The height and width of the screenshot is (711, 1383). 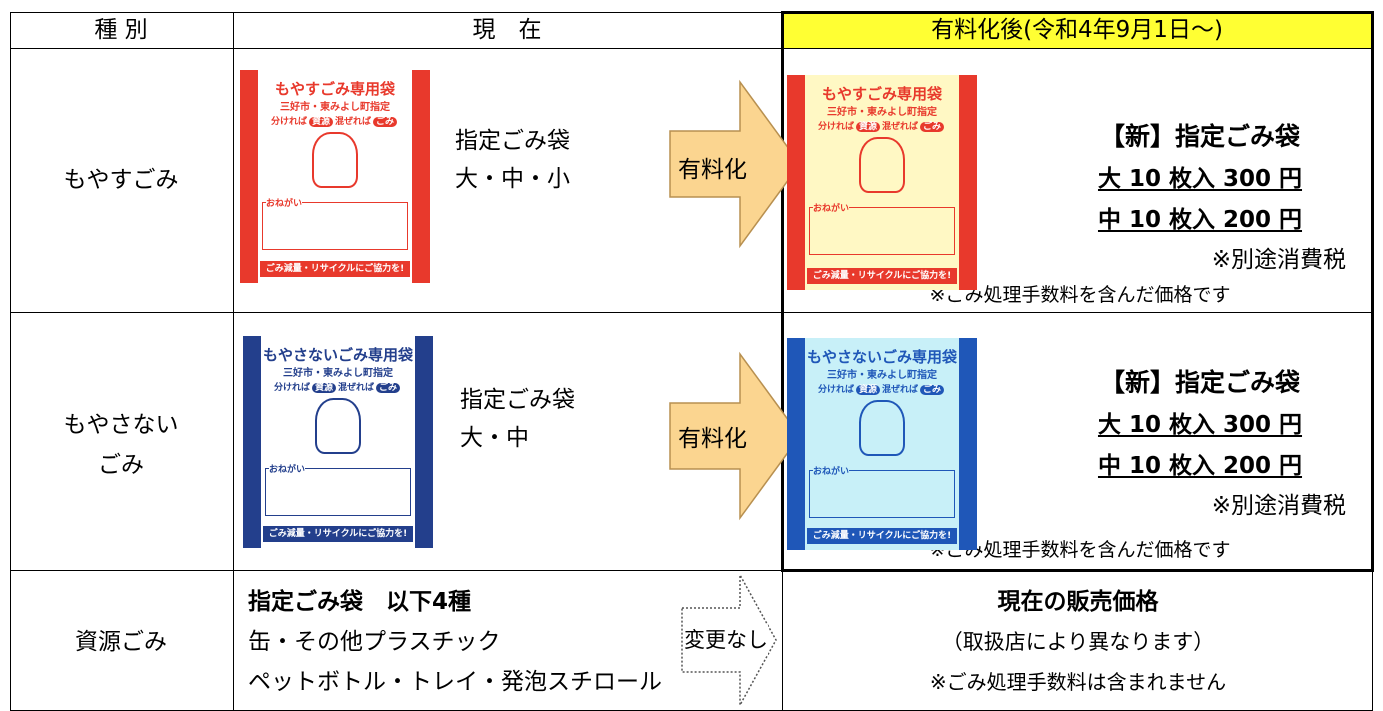 What do you see at coordinates (1078, 602) in the screenshot?
I see `new-heading: 現在の販売価格` at bounding box center [1078, 602].